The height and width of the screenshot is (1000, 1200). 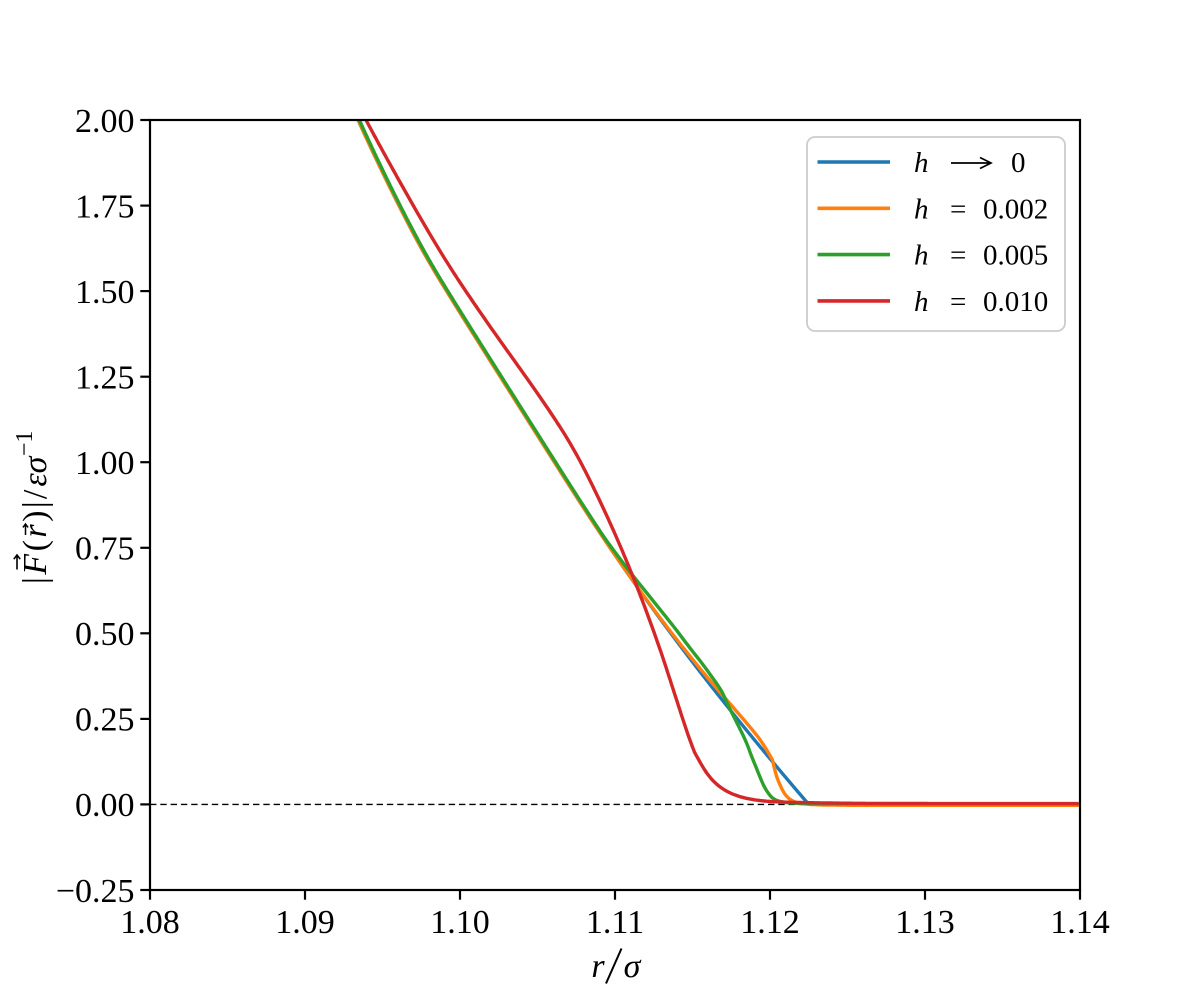 I want to click on svg-text: 1.14, so click(x=1080, y=922).